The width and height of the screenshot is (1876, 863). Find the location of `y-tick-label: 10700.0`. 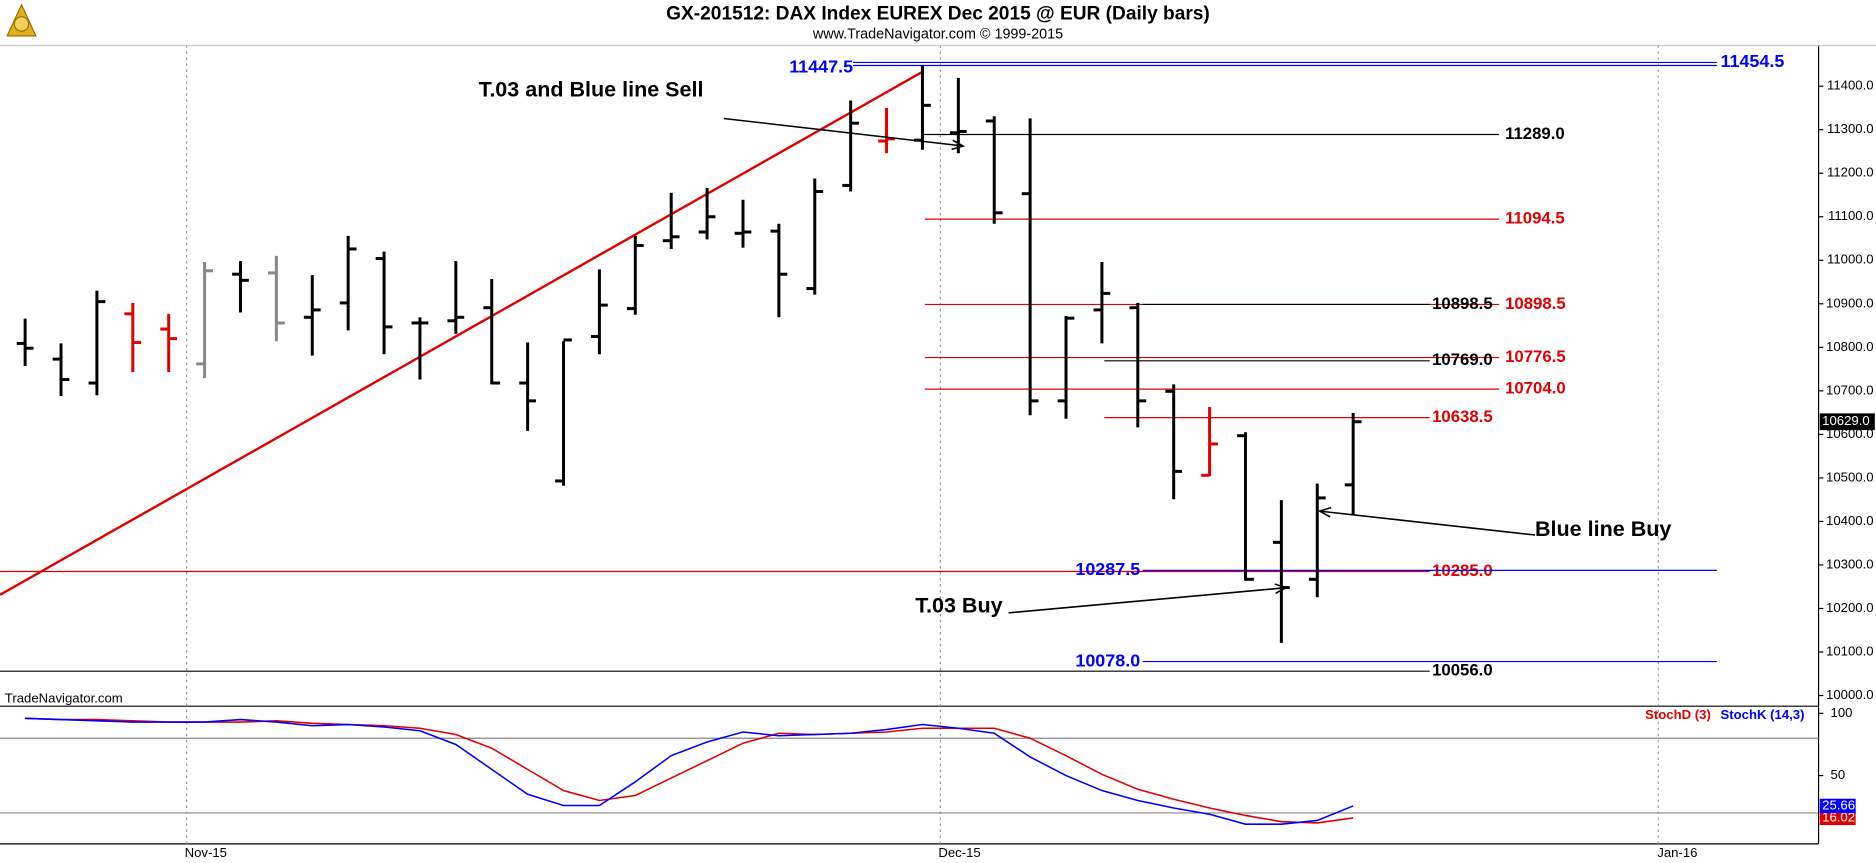

y-tick-label: 10700.0 is located at coordinates (1850, 389).